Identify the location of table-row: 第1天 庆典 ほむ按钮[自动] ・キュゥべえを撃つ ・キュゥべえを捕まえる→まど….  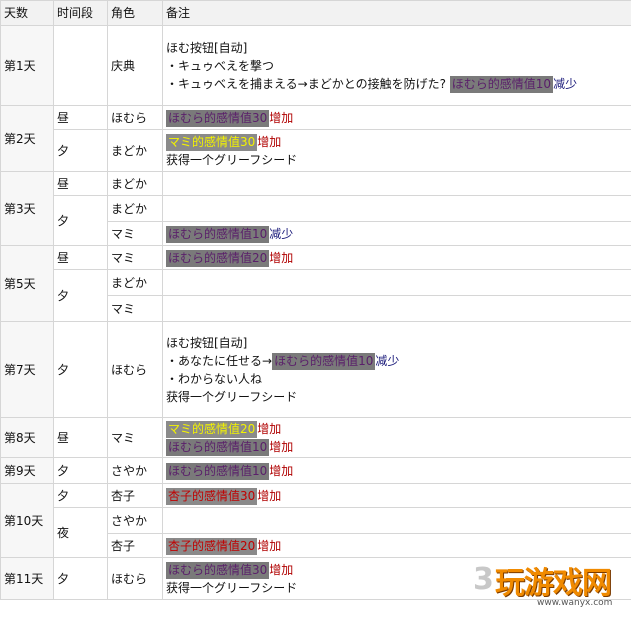
(315, 65).